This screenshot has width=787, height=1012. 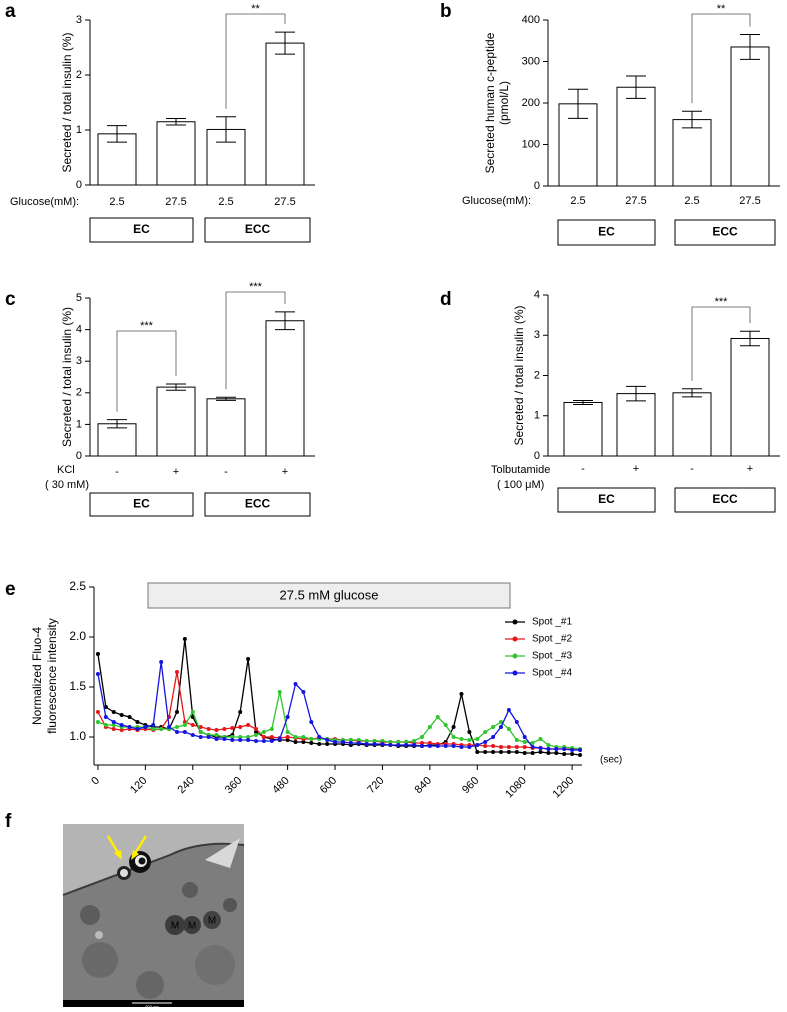 I want to click on mitochondria-label: M, so click(x=192, y=926).